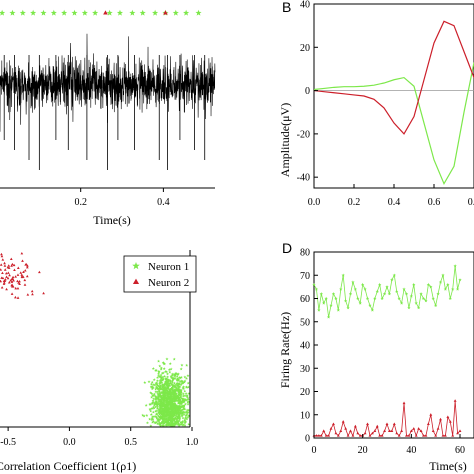 Image resolution: width=474 pixels, height=474 pixels. I want to click on b-y-tick-label: 0, so click(307, 91).